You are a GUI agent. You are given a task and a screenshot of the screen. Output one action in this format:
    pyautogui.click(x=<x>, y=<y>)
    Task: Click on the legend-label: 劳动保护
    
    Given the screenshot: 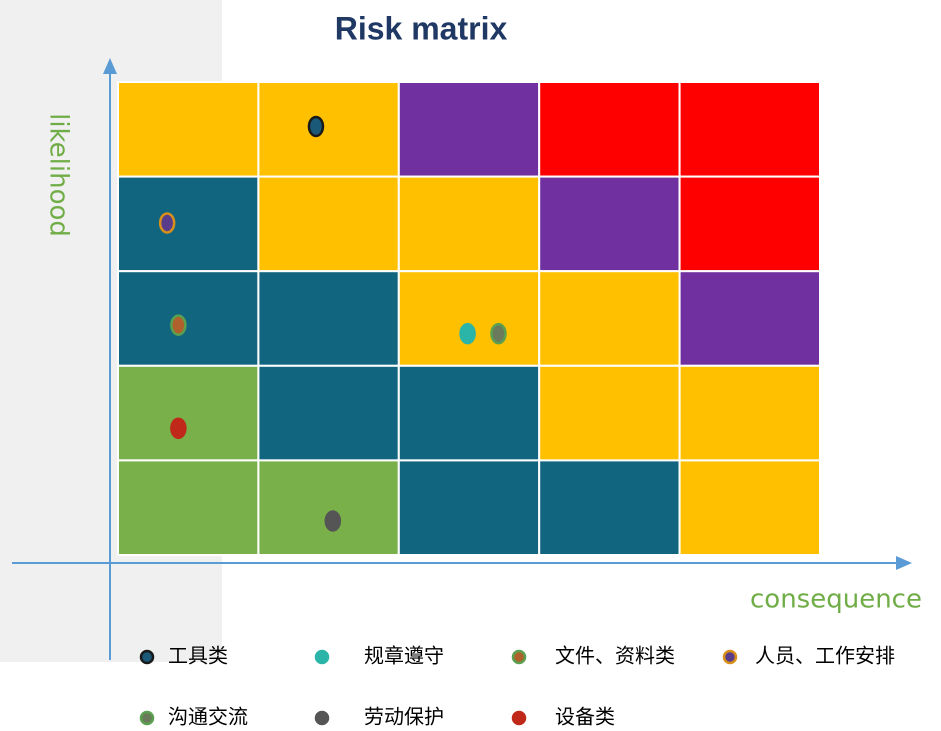 What is the action you would take?
    pyautogui.click(x=404, y=717)
    